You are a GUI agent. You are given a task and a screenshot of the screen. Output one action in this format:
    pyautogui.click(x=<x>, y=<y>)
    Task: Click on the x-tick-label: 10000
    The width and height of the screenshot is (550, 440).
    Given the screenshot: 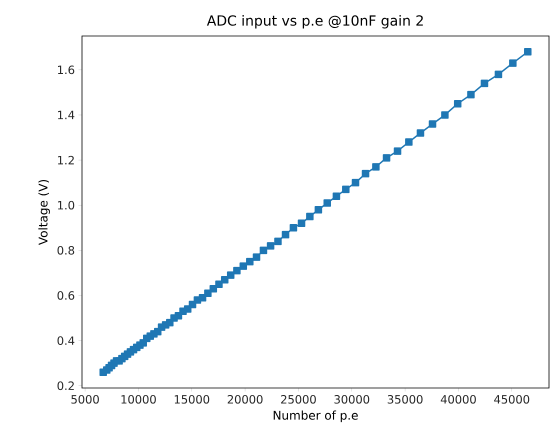 What is the action you would take?
    pyautogui.click(x=138, y=399)
    